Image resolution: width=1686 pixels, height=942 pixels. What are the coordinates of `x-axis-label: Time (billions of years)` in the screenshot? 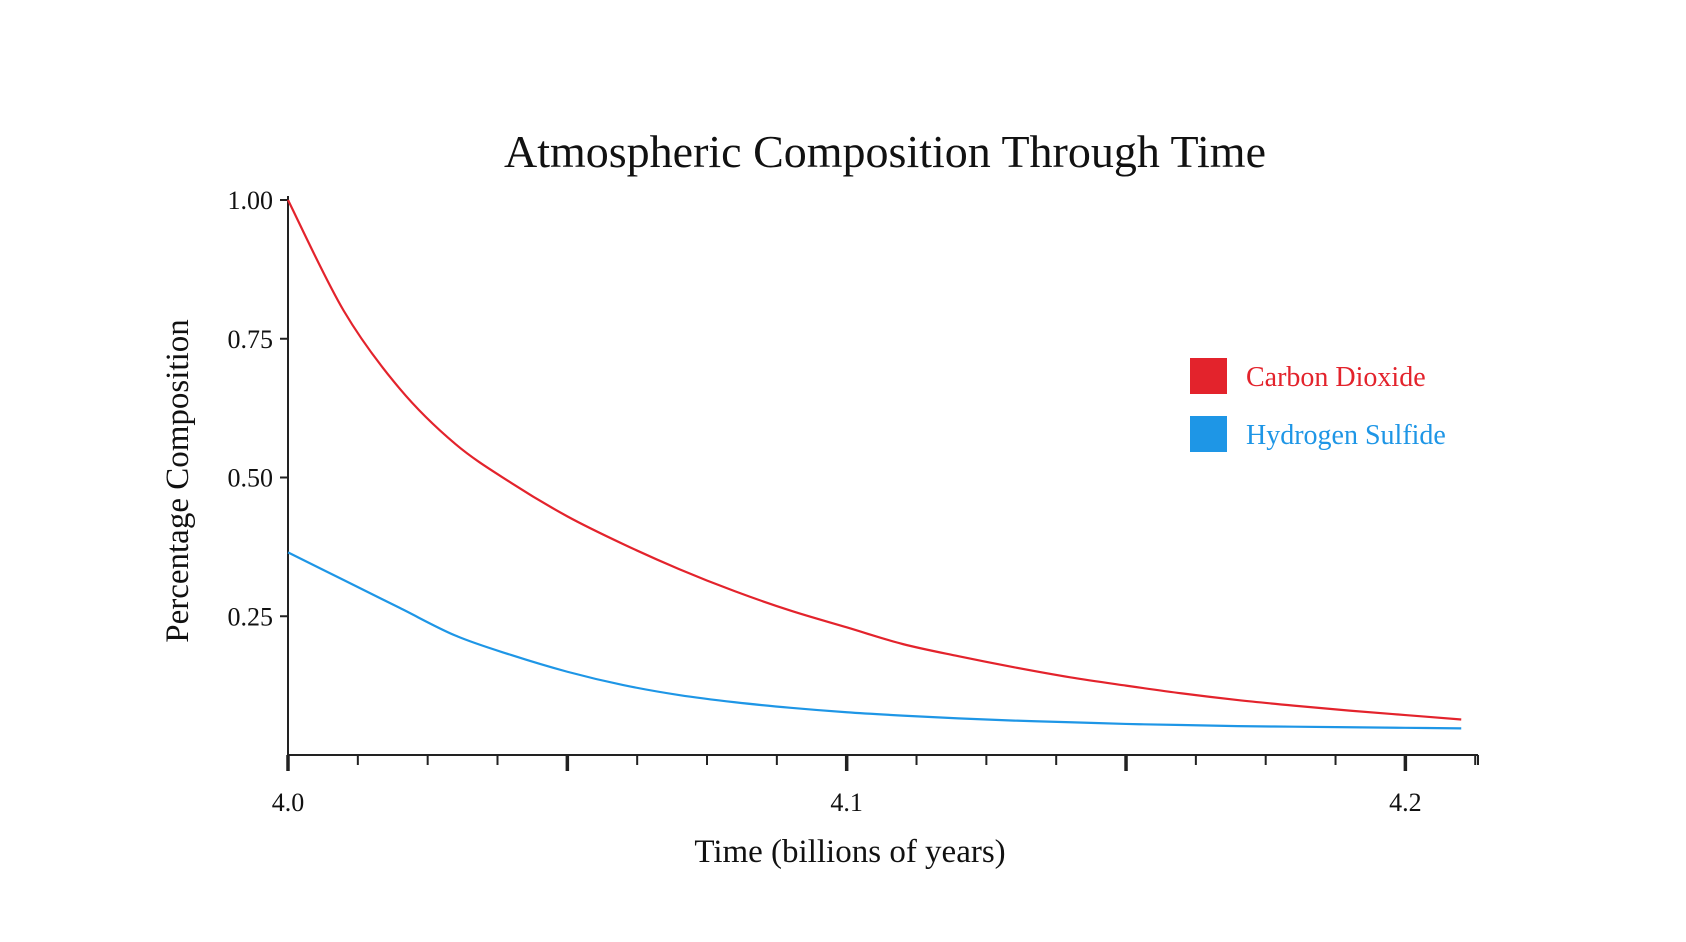 It's located at (849, 852).